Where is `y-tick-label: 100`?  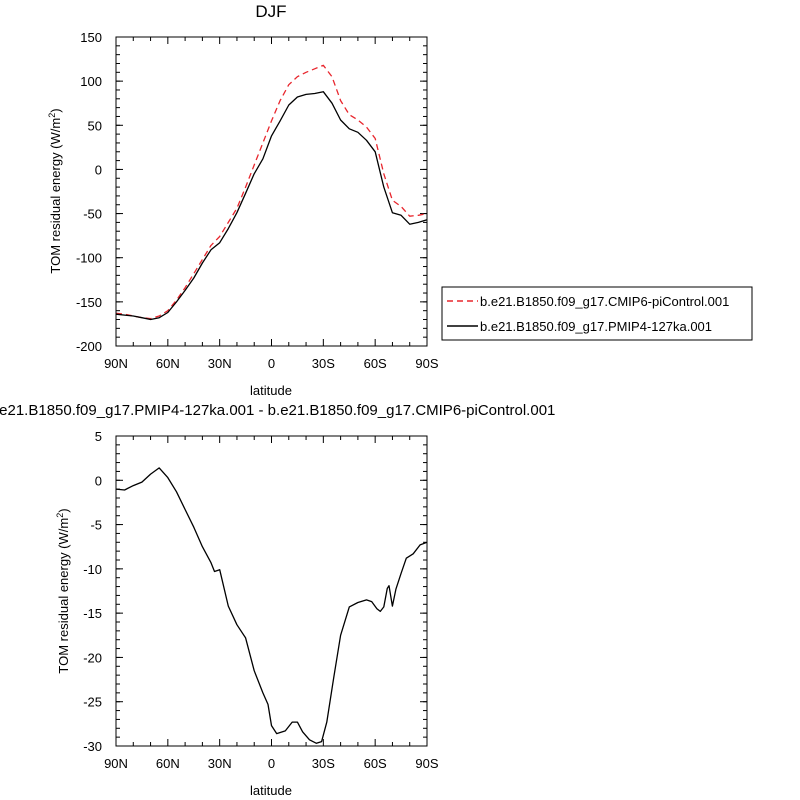
y-tick-label: 100 is located at coordinates (91, 81).